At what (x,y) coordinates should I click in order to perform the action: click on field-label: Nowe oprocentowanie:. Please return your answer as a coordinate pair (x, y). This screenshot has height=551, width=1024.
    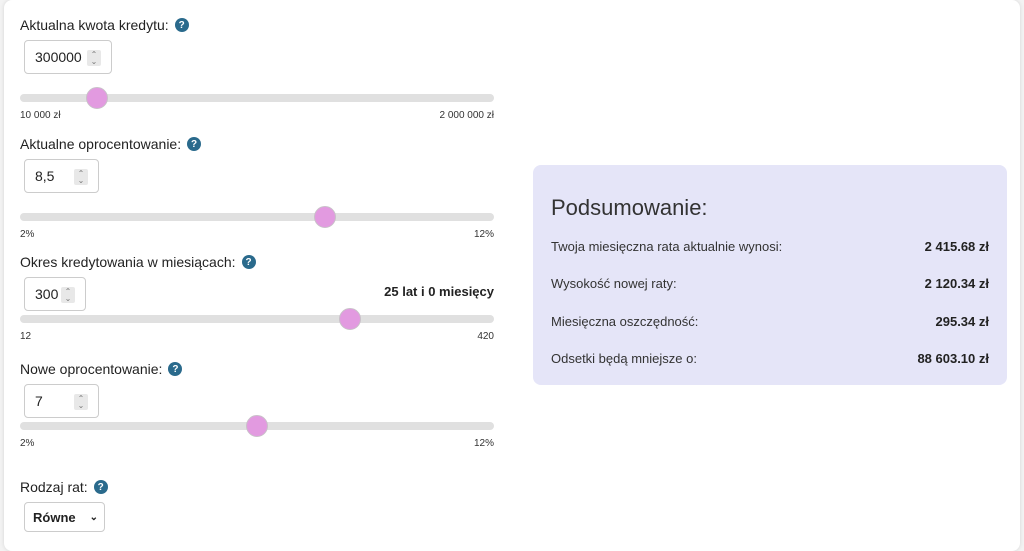
    Looking at the image, I should click on (91, 369).